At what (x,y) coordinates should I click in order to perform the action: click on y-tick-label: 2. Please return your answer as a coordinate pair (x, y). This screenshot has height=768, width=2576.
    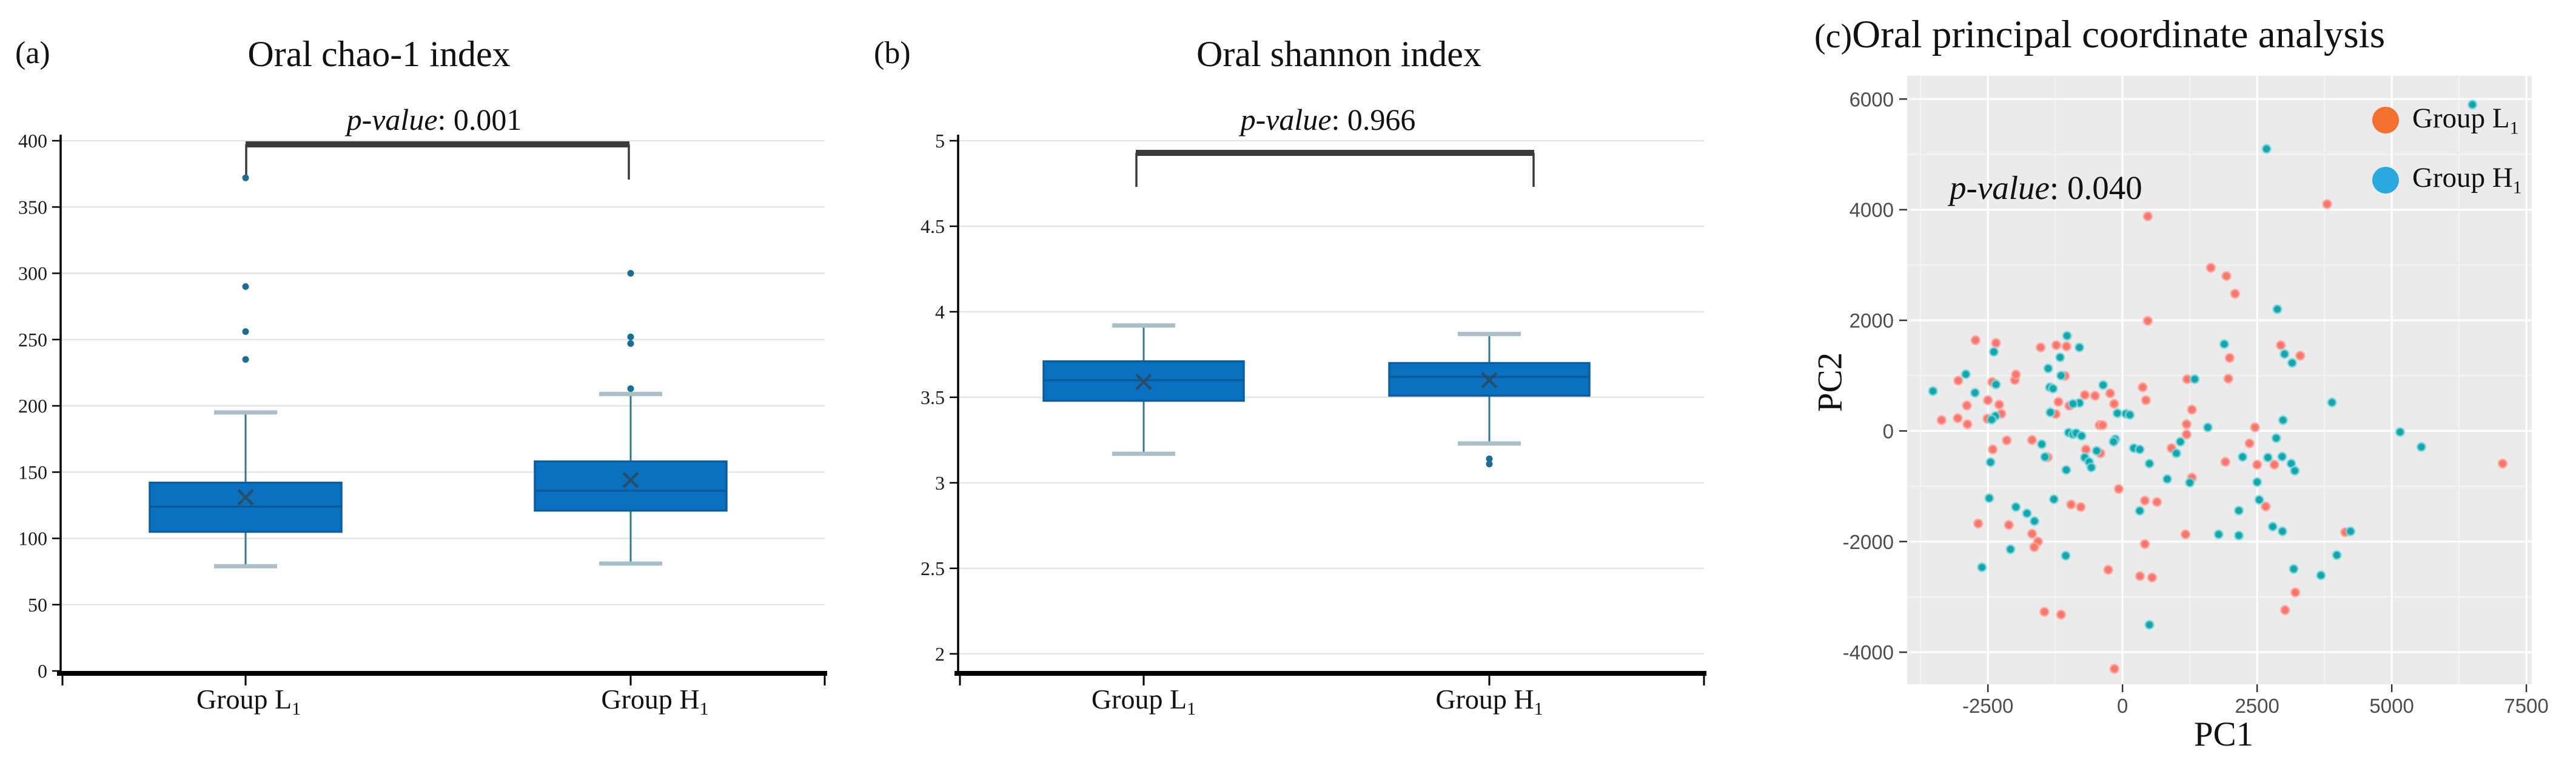
    Looking at the image, I should click on (940, 654).